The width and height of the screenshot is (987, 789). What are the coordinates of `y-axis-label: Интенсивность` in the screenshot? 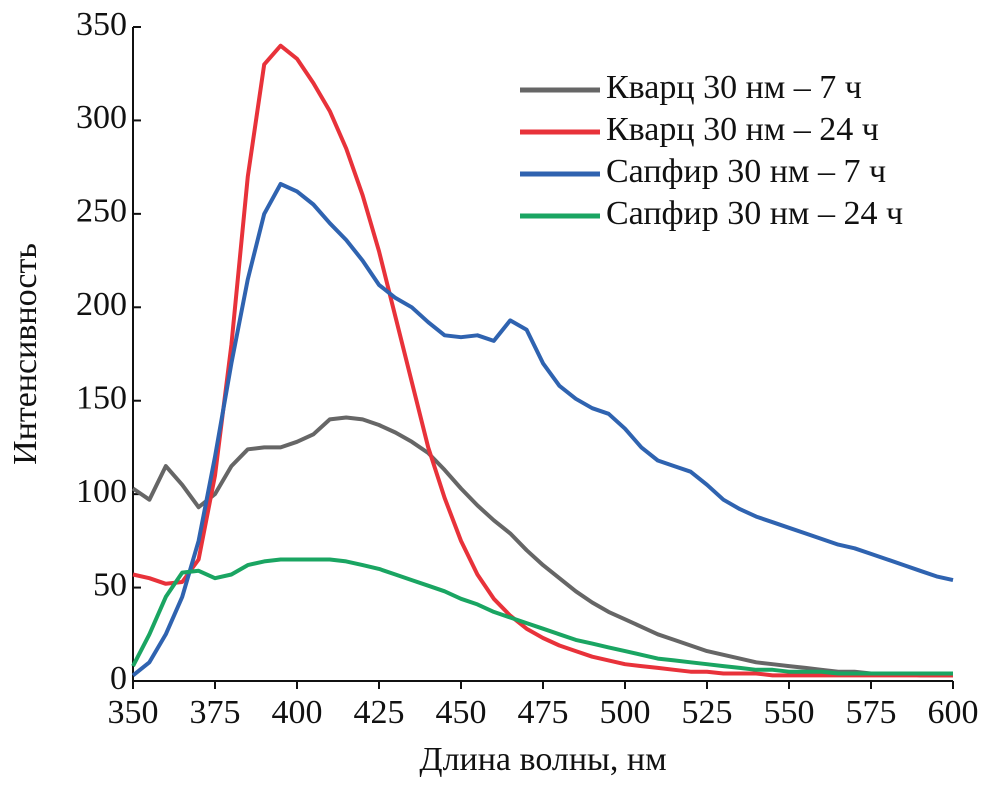 It's located at (25, 354).